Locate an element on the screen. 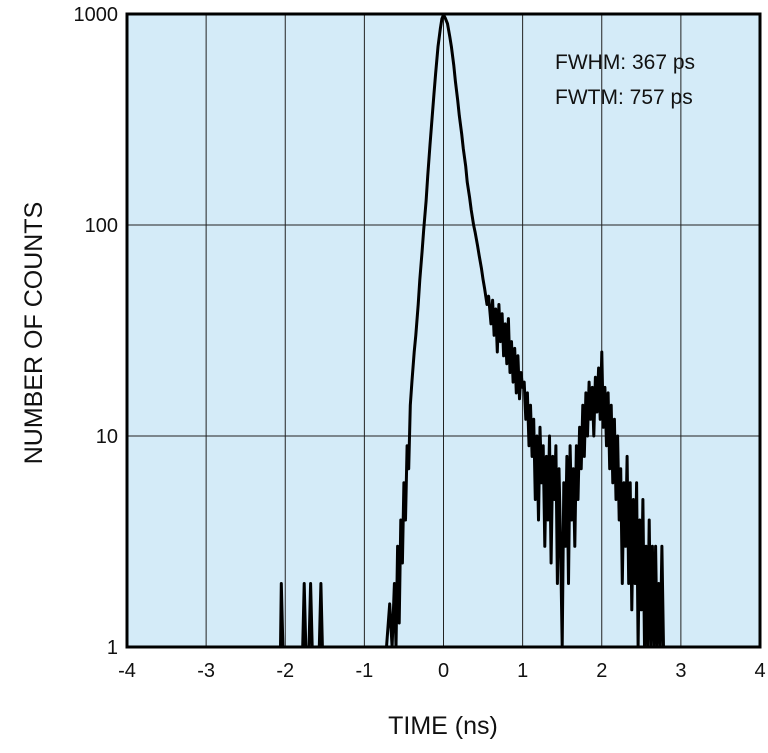 This screenshot has width=768, height=753. annotation-fwtm: FWTM: 757 ps is located at coordinates (624, 97).